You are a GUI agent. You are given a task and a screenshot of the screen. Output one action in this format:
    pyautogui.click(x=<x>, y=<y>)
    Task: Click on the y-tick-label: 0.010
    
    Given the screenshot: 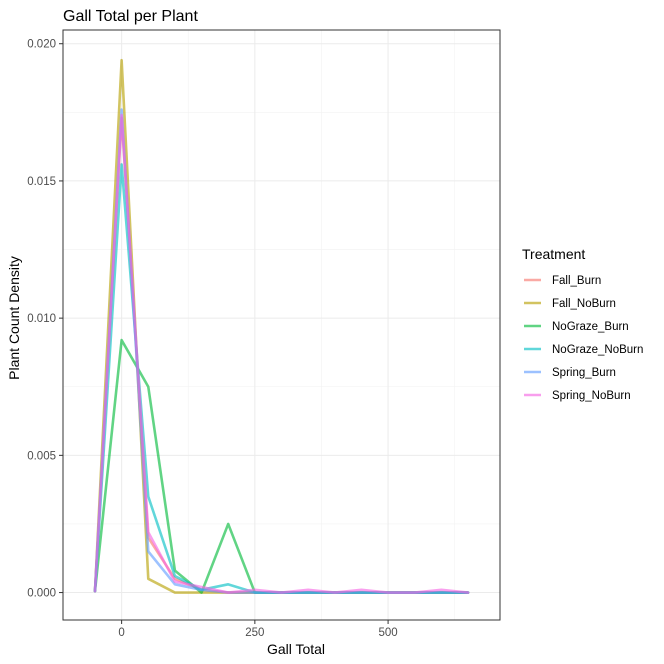 What is the action you would take?
    pyautogui.click(x=41, y=319)
    